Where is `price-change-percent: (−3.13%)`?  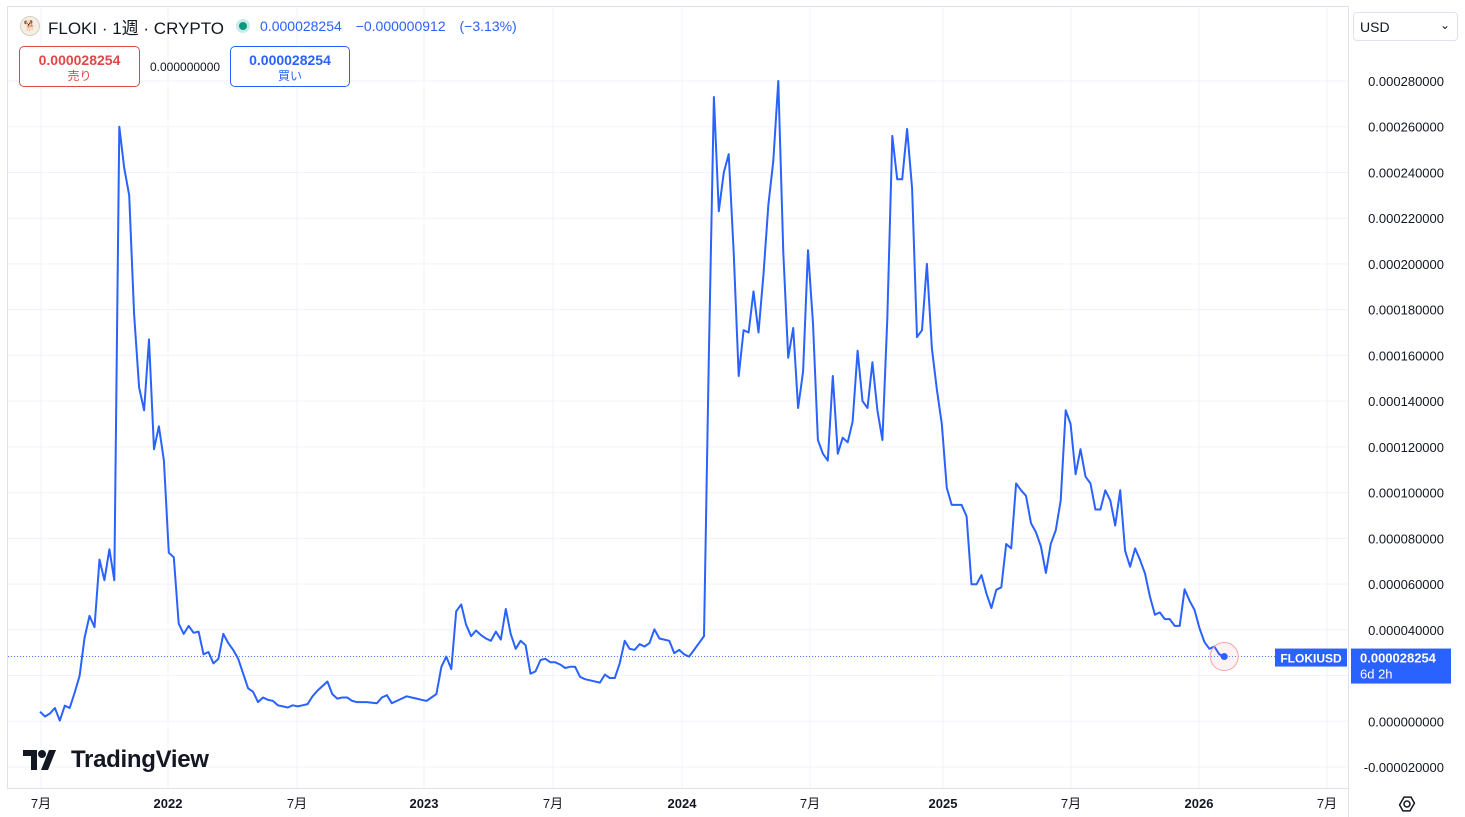 price-change-percent: (−3.13%) is located at coordinates (488, 26).